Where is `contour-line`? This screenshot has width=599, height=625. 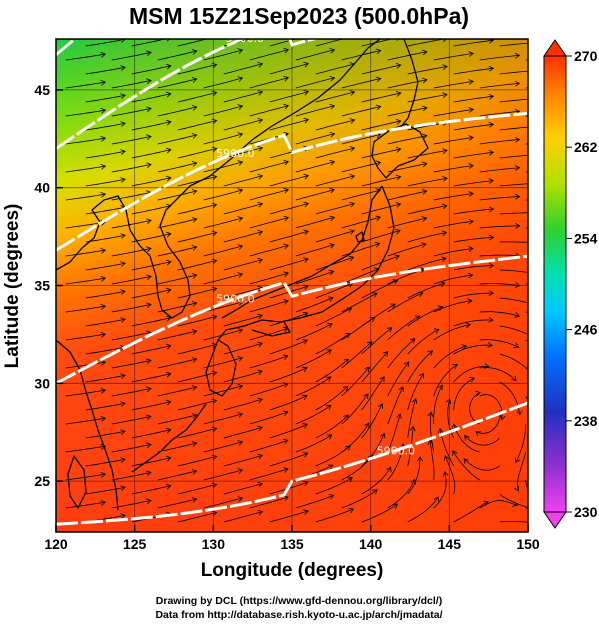
contour-line is located at coordinates (188, 94).